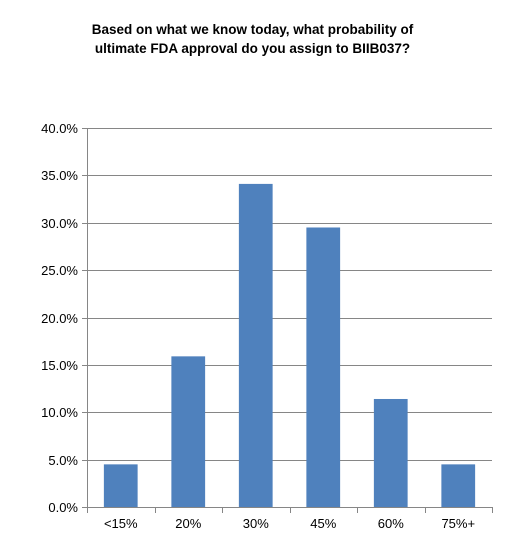 Image resolution: width=505 pixels, height=555 pixels. Describe the element at coordinates (458, 523) in the screenshot. I see `x-tick-label: 75%+` at that location.